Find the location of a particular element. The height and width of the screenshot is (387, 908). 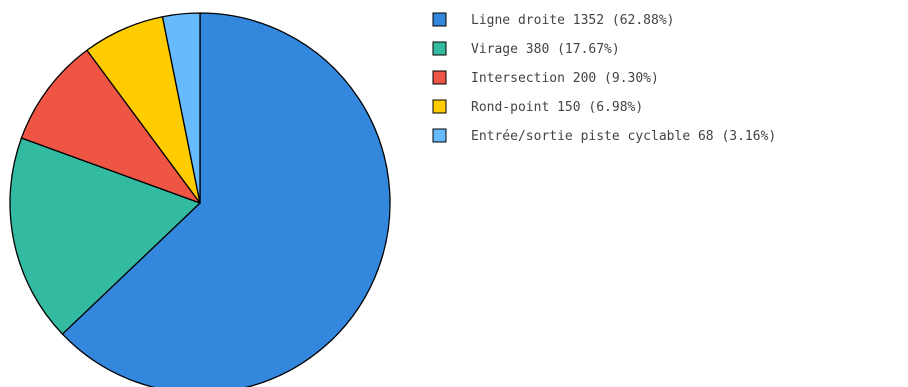

legend-item: Rond-point 150 (6.98%) is located at coordinates (537, 107).